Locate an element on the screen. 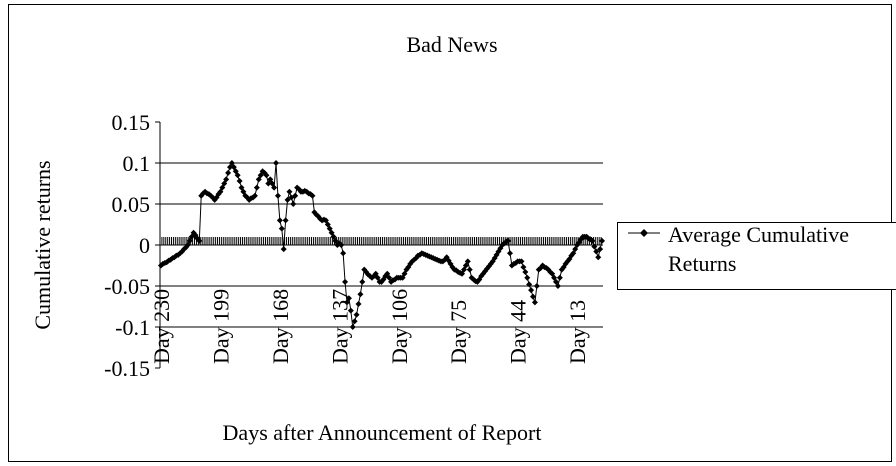  y-tick-label: -0.15 is located at coordinates (127, 368).